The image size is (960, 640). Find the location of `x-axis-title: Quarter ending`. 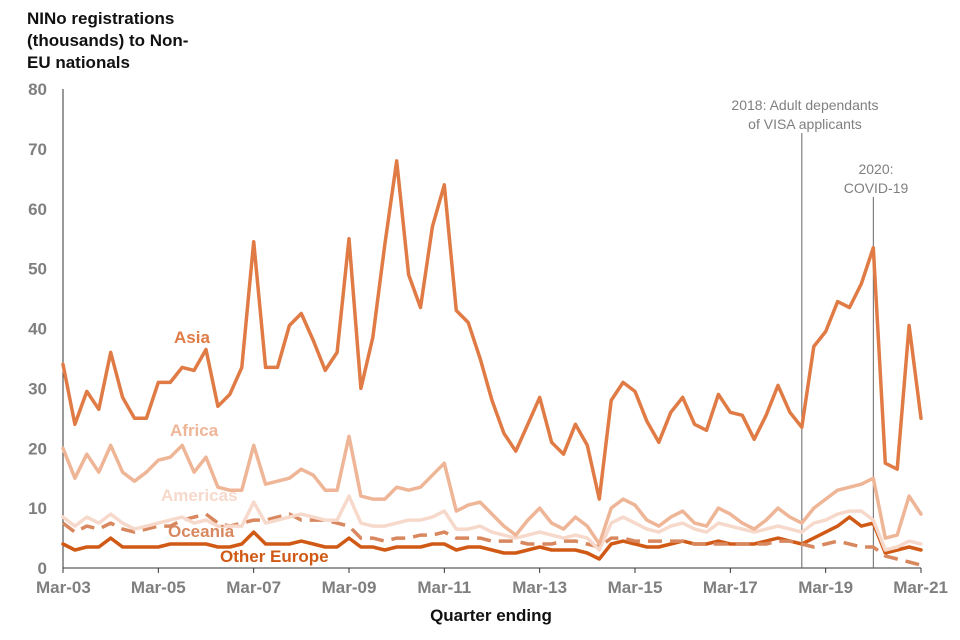

x-axis-title: Quarter ending is located at coordinates (491, 615).